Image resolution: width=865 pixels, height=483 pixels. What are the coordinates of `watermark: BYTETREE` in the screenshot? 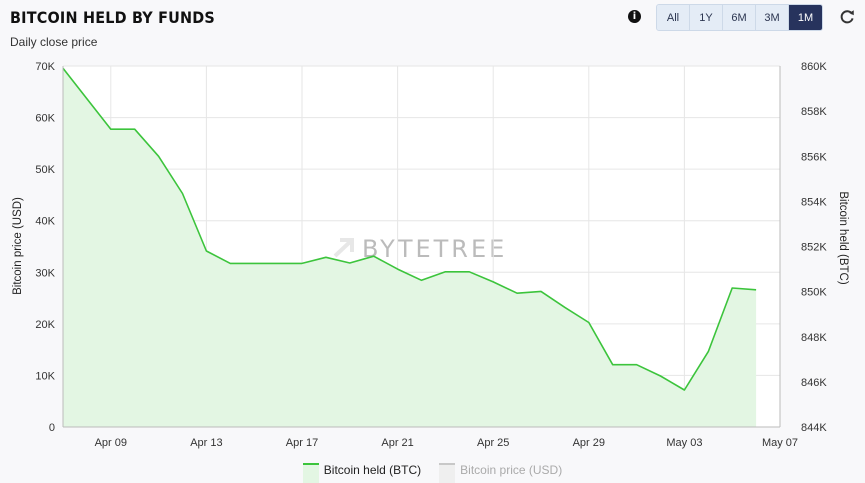 It's located at (420, 249).